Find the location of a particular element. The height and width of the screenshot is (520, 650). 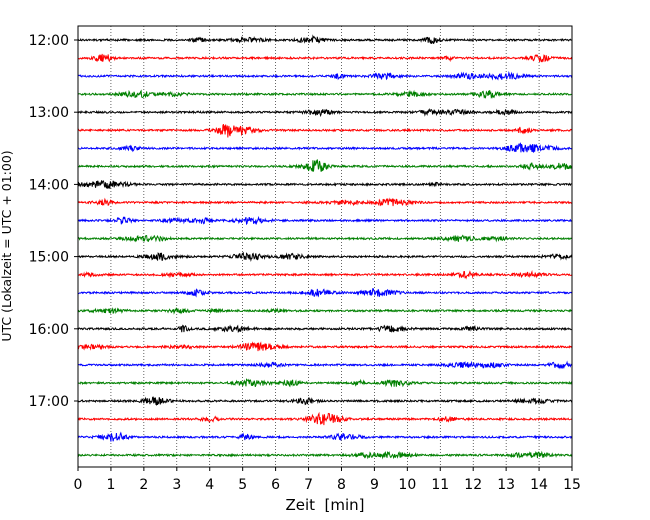

x-tick-label: 12 is located at coordinates (473, 485).